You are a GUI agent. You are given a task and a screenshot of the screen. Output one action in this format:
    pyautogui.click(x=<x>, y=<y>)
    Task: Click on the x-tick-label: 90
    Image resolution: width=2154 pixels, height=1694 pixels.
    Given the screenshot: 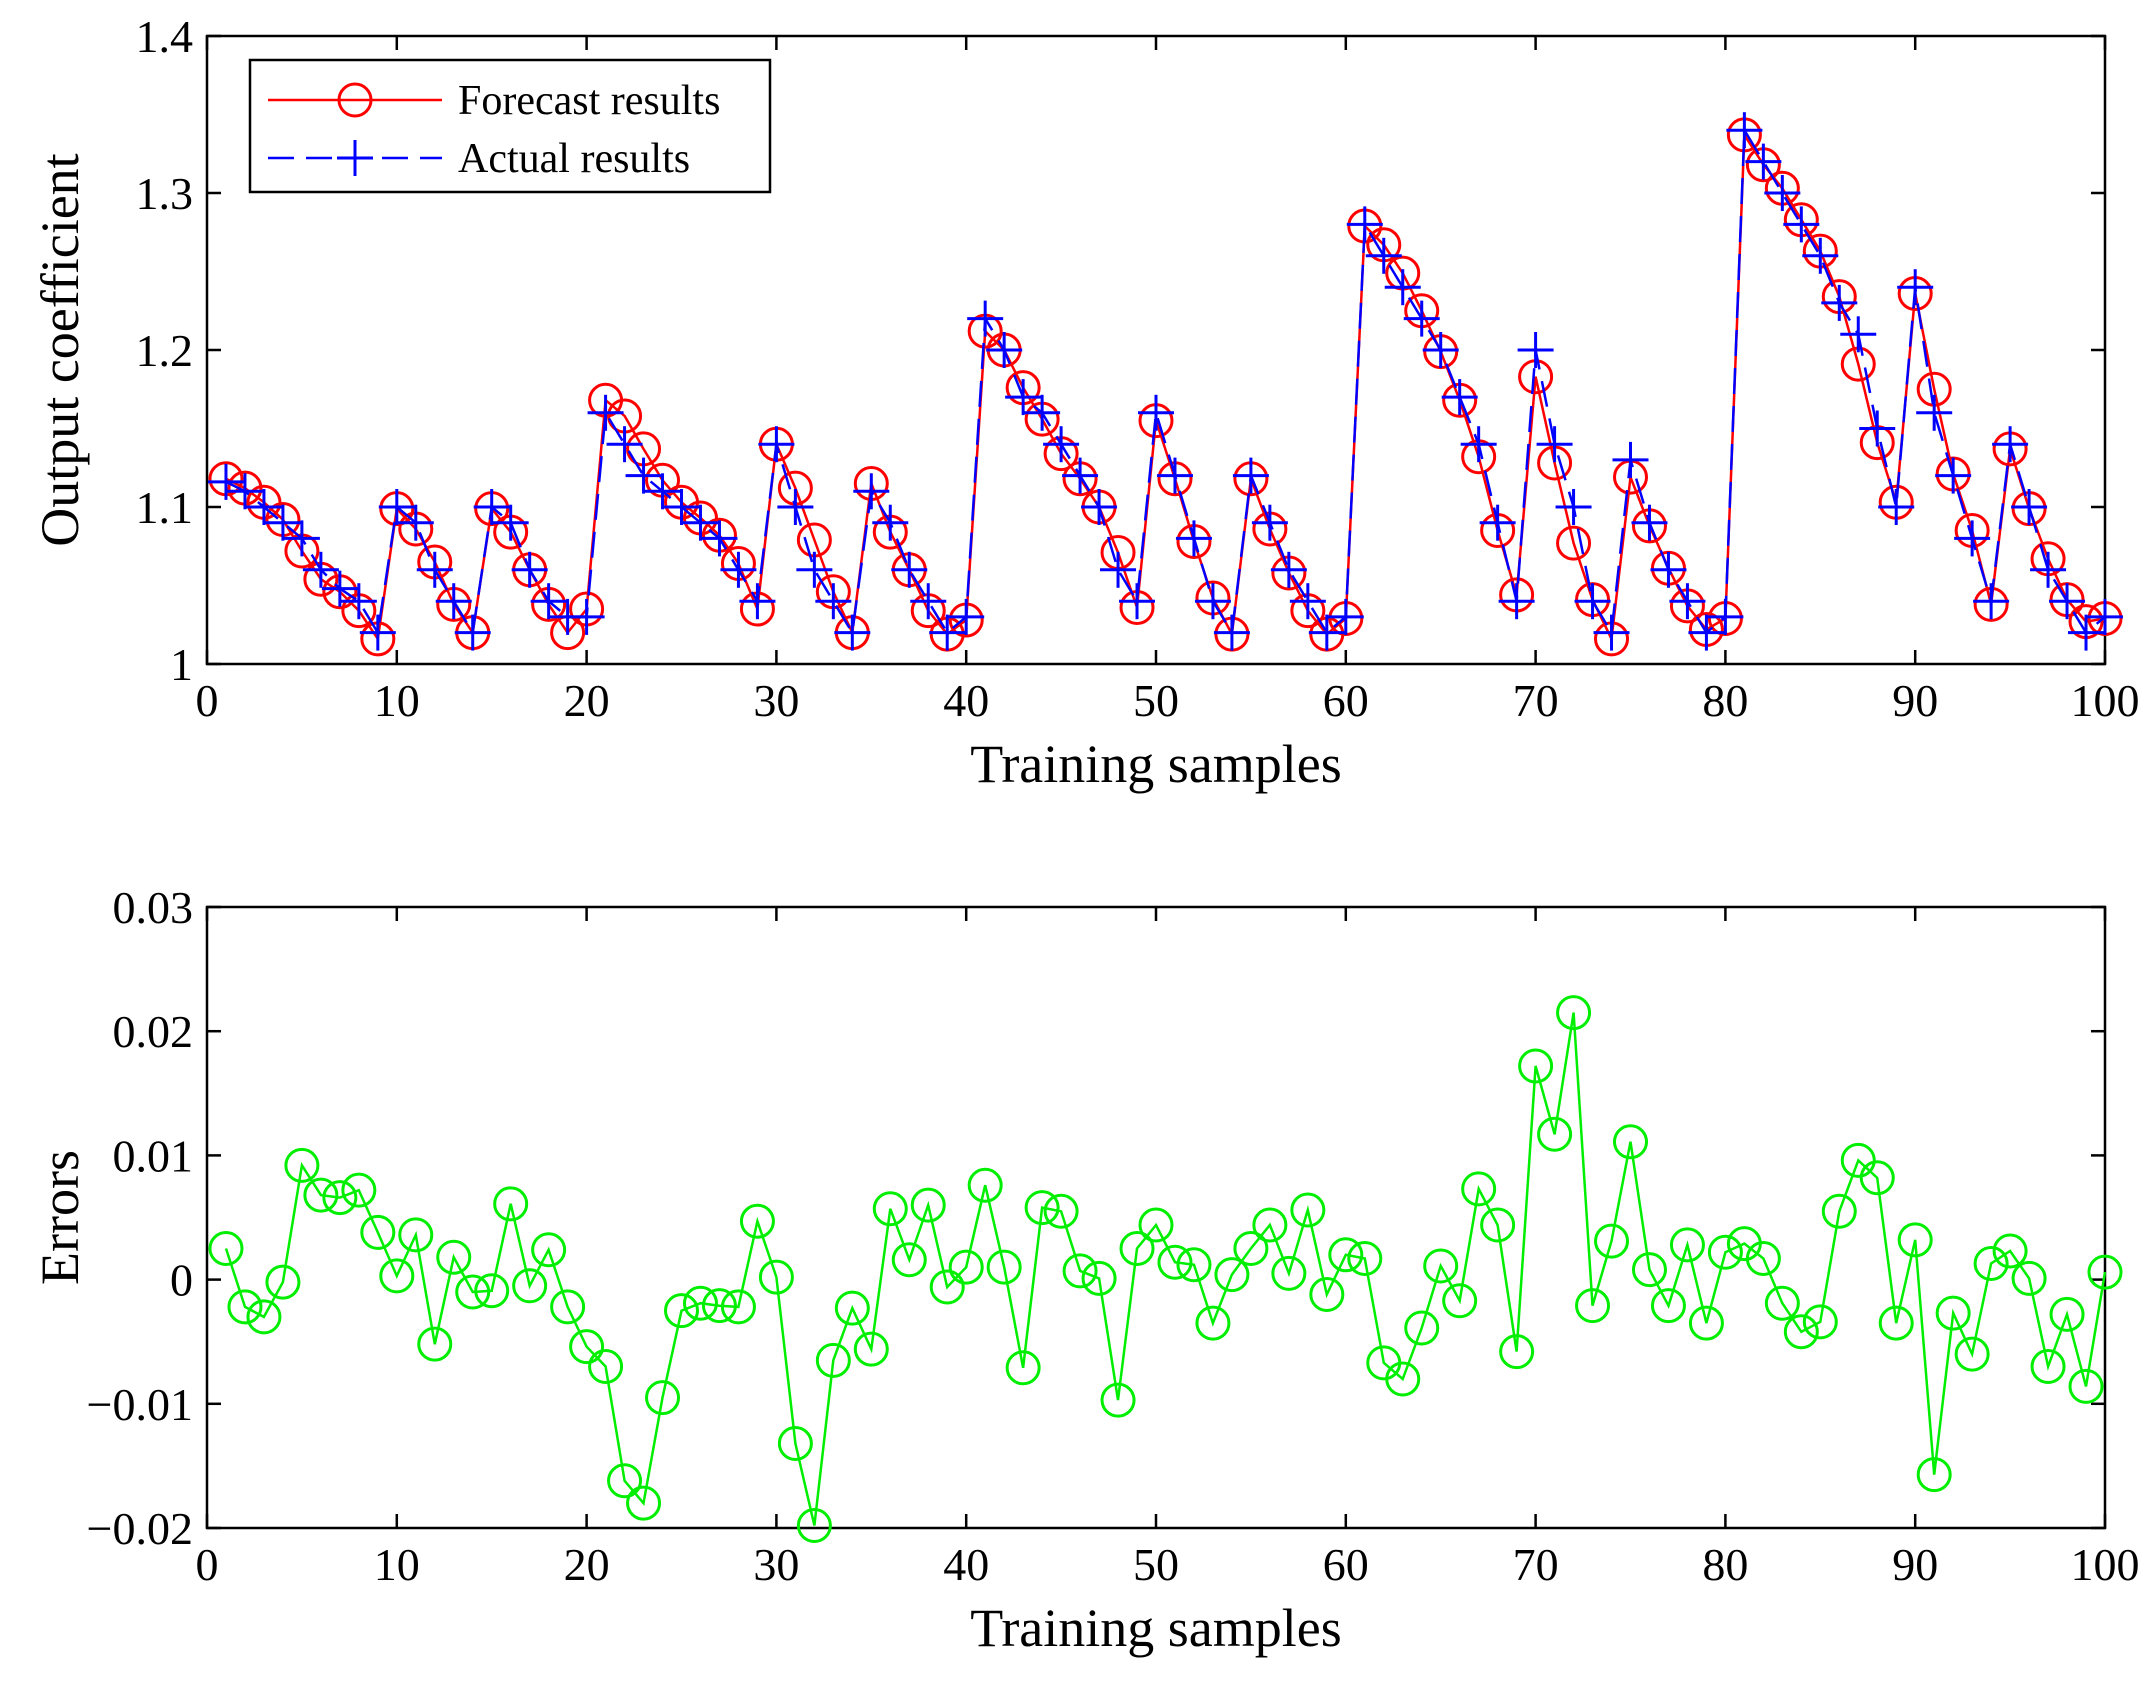 What is the action you would take?
    pyautogui.click(x=1915, y=700)
    